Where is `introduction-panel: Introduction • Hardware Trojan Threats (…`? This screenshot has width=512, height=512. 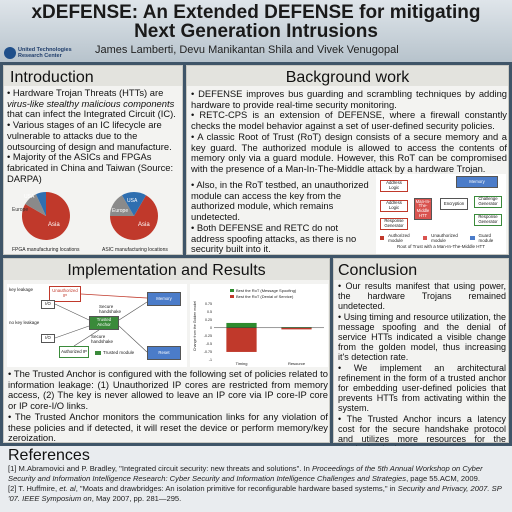
introduction-panel: Introduction • Hardware Trojan Threats (… is located at coordinates (93, 160).